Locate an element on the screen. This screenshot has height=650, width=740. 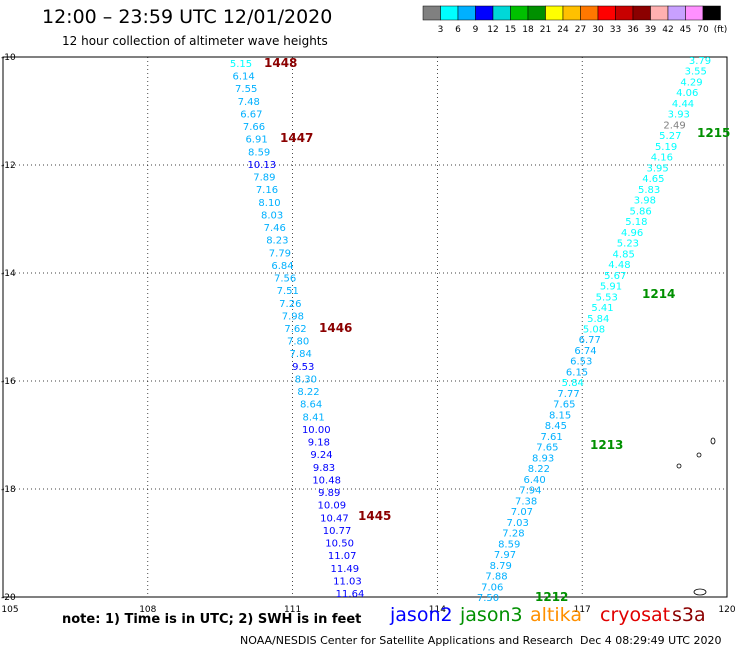
track-right-swh-label: 4.06 is located at coordinates (687, 93).